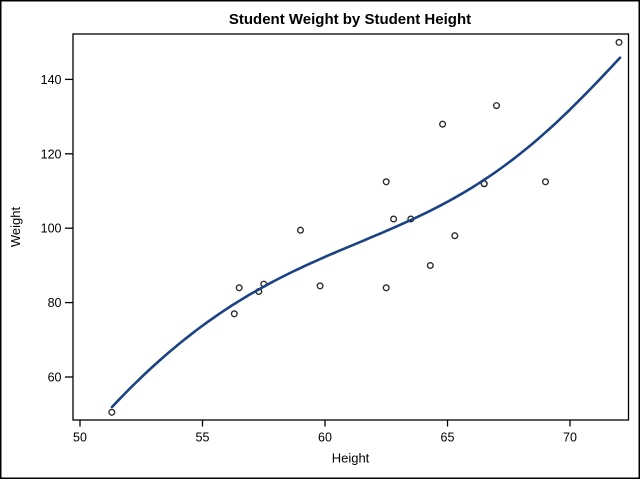  I want to click on svg-text: 140, so click(51, 80).